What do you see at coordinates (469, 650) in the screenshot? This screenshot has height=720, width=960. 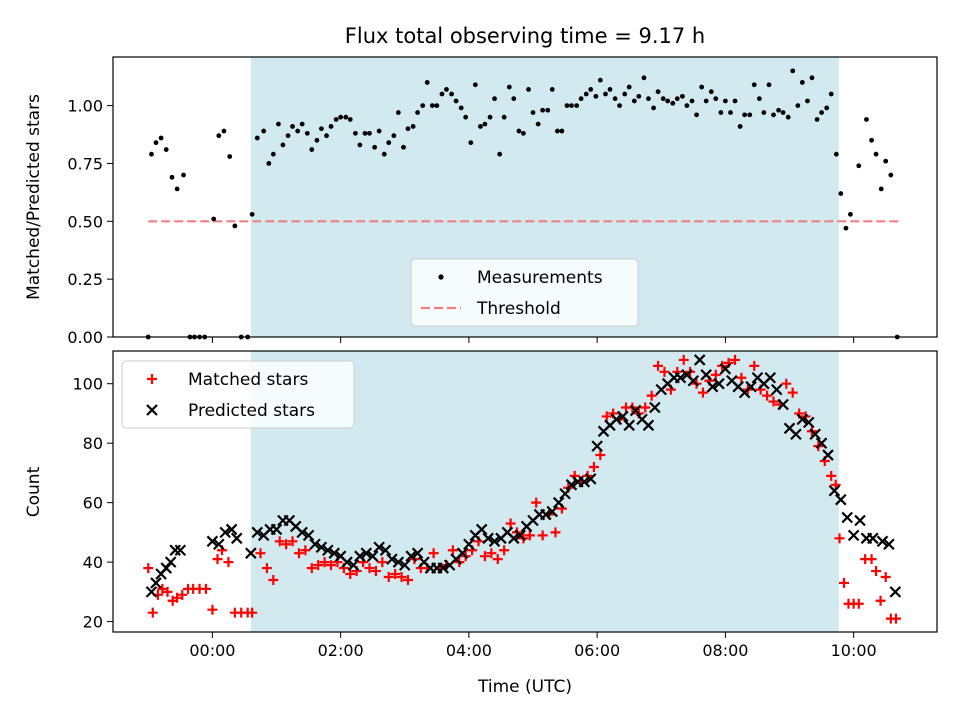 I see `x-tick-label: 04:00` at bounding box center [469, 650].